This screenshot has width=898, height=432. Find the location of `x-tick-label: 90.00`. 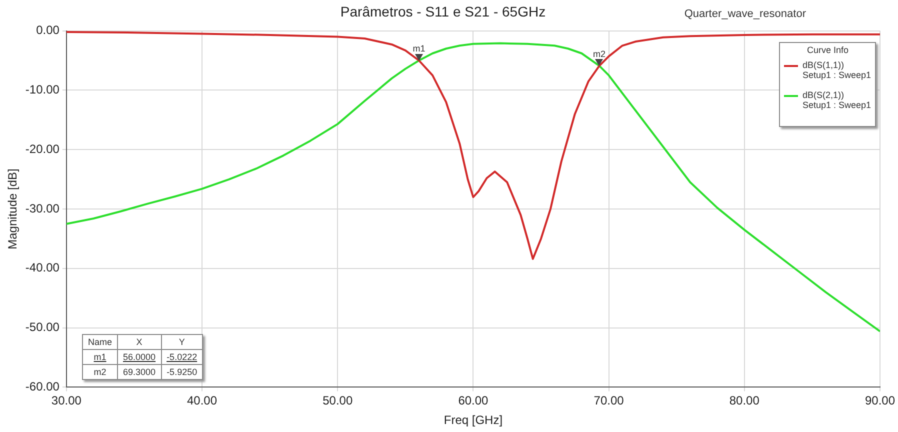

x-tick-label: 90.00 is located at coordinates (880, 401).